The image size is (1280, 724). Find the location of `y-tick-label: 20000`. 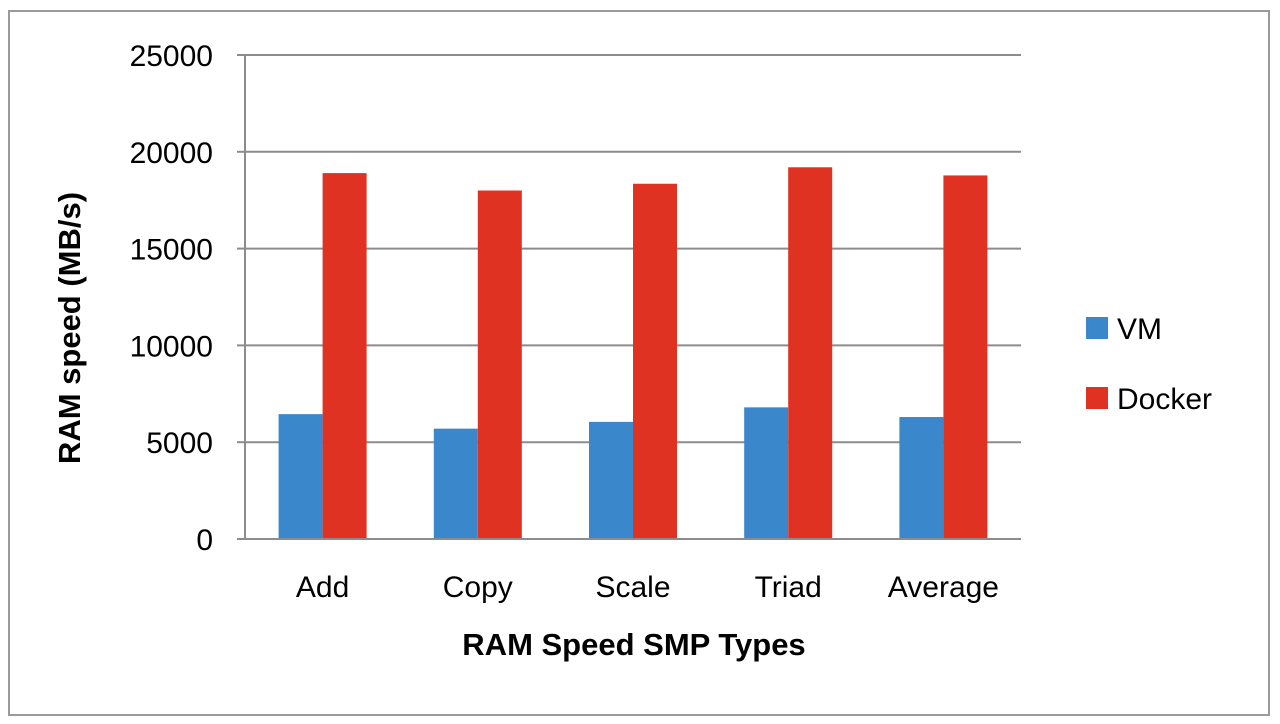

y-tick-label: 20000 is located at coordinates (171, 153).